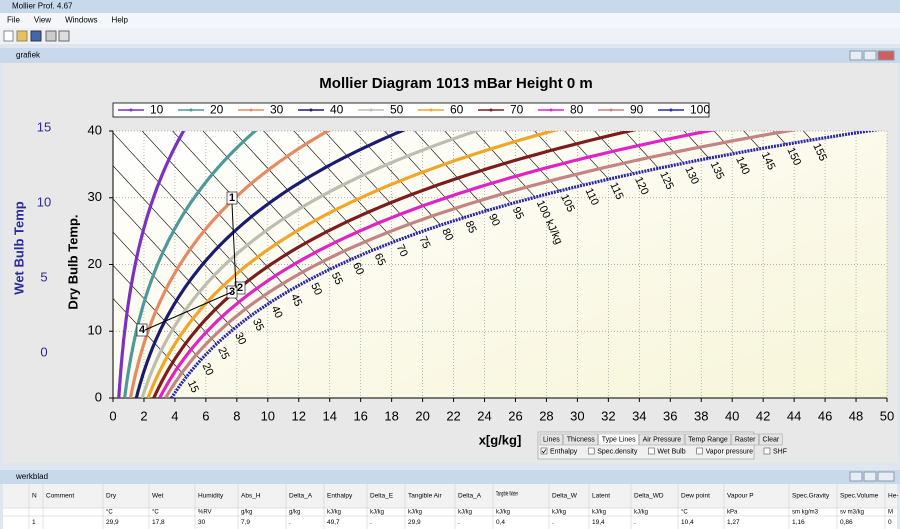 The height and width of the screenshot is (529, 900). I want to click on menu-item: View, so click(42, 20).